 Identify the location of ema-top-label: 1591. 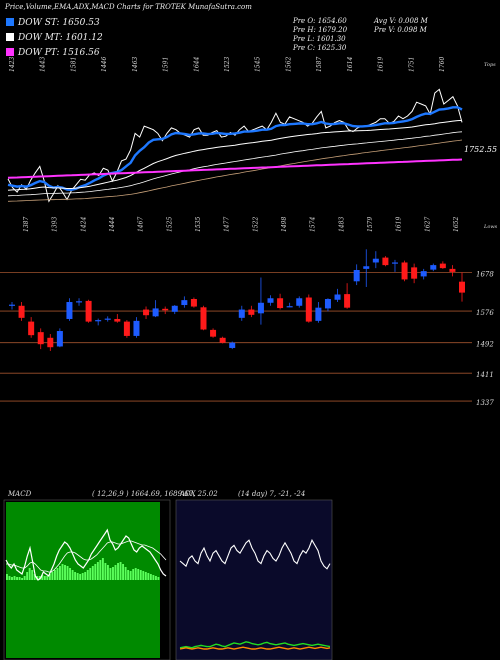
(166, 64).